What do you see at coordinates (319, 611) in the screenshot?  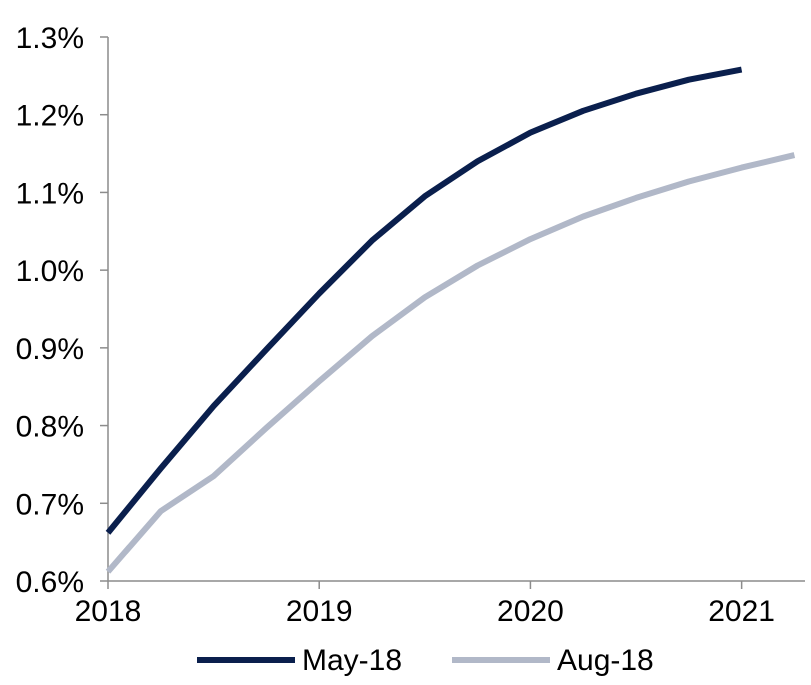 I see `x-tick-label: 2019` at bounding box center [319, 611].